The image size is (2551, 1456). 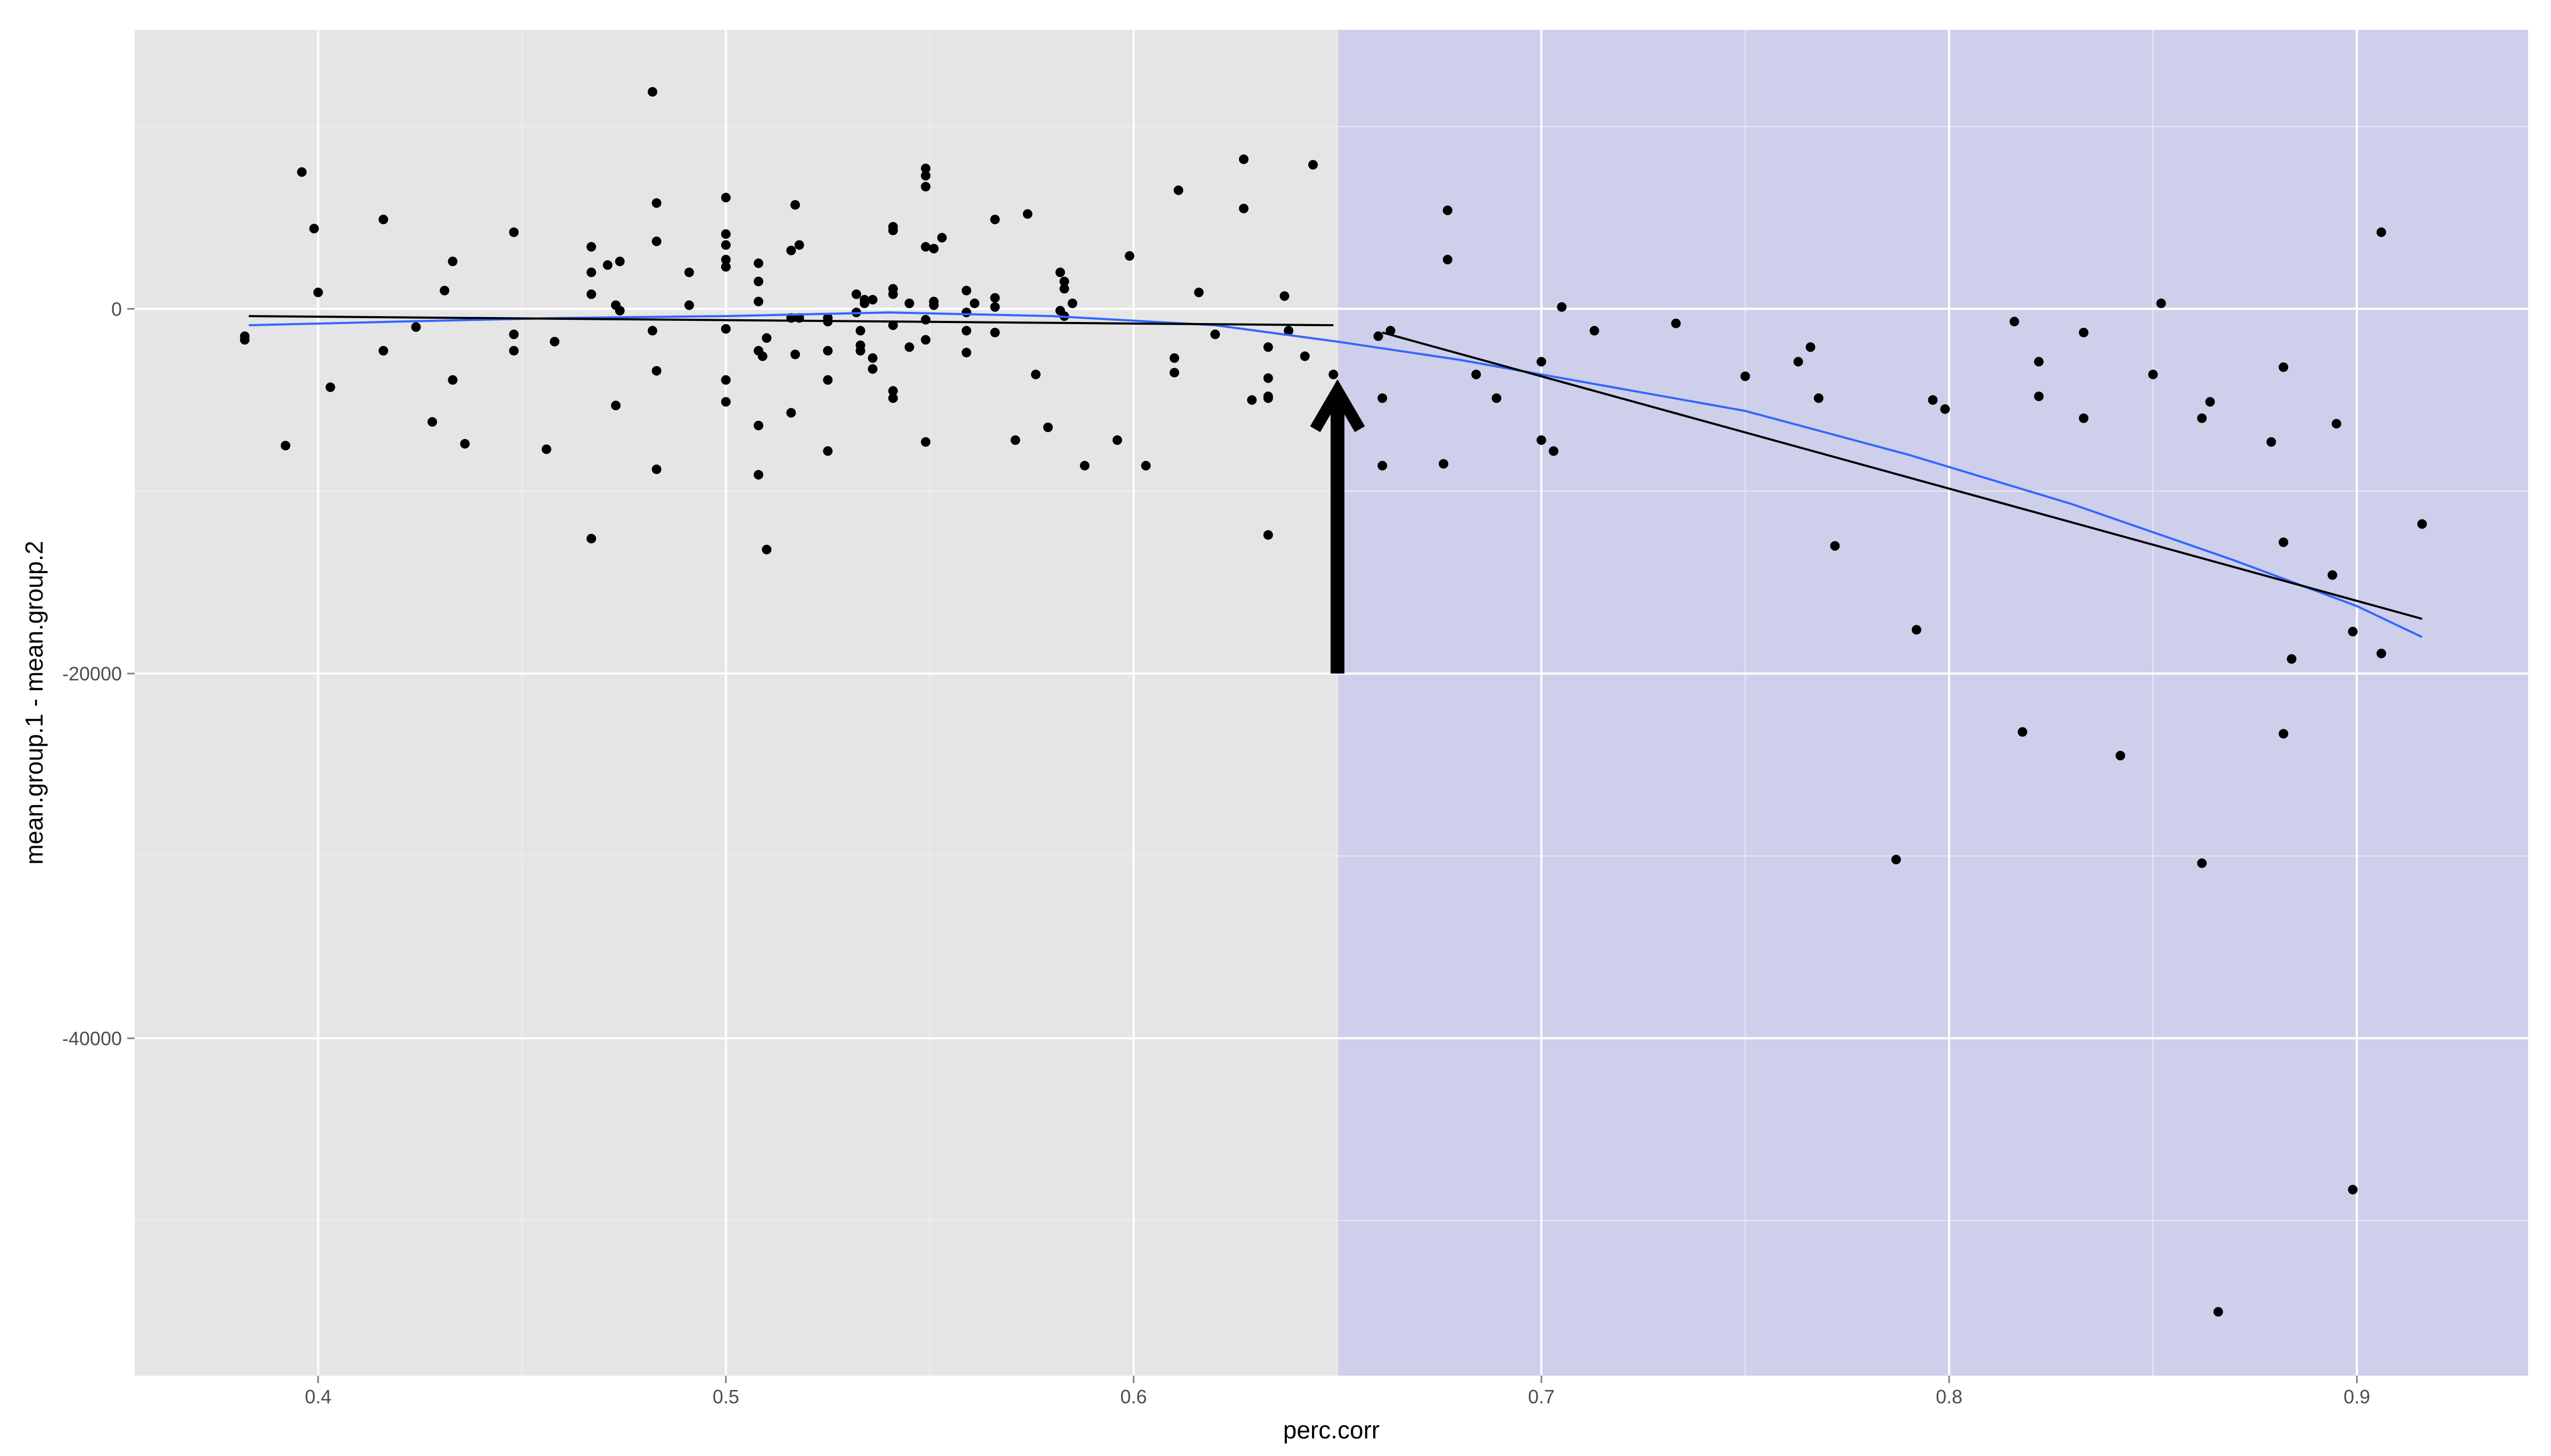 What do you see at coordinates (318, 1397) in the screenshot?
I see `x-tick-label: 0.4` at bounding box center [318, 1397].